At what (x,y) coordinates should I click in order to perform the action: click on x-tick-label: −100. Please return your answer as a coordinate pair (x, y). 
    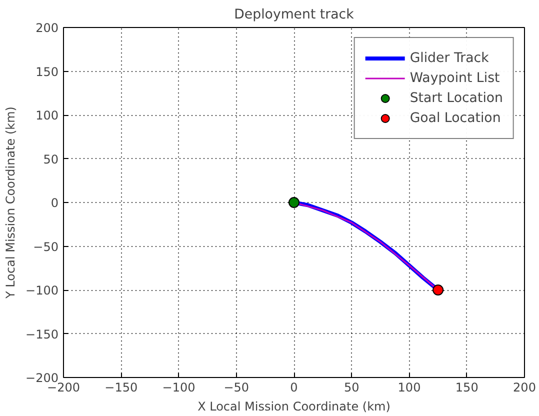
    Looking at the image, I should click on (179, 387).